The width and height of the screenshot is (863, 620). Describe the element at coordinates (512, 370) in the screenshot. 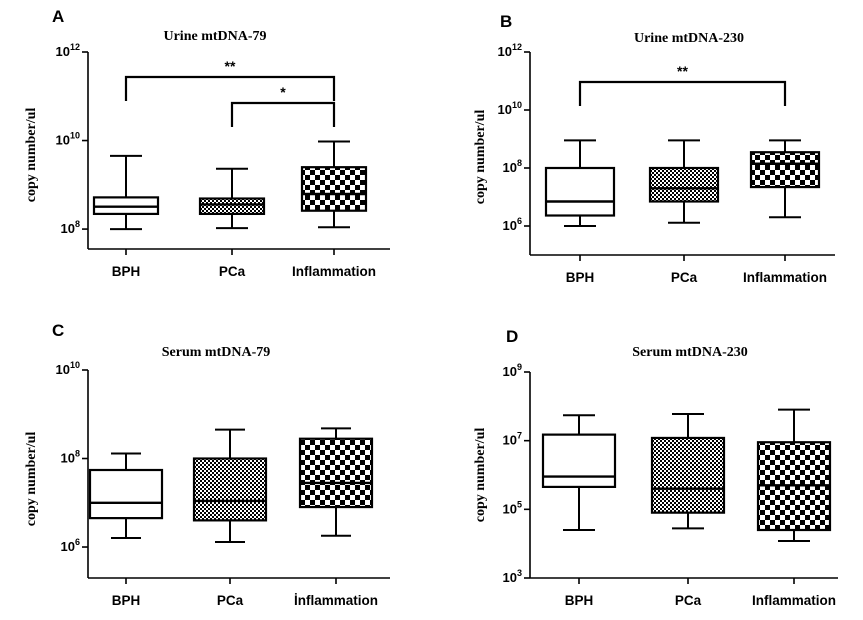

I see `y-tick-label: 10⁹` at that location.